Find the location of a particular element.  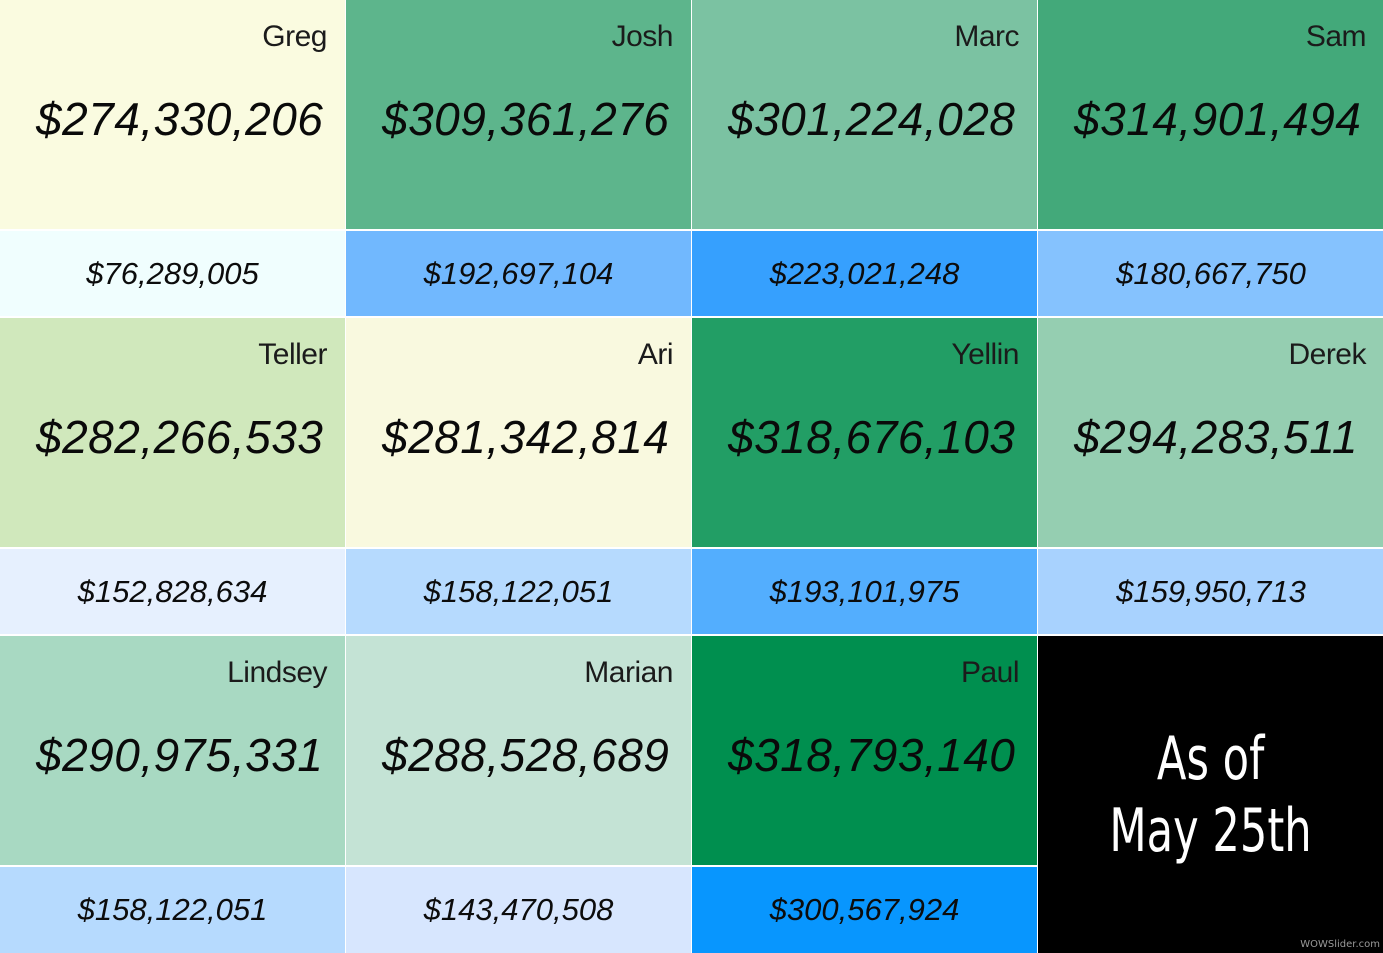

as-of-panel: As of May 25th WOWSlider.com is located at coordinates (1210, 794).